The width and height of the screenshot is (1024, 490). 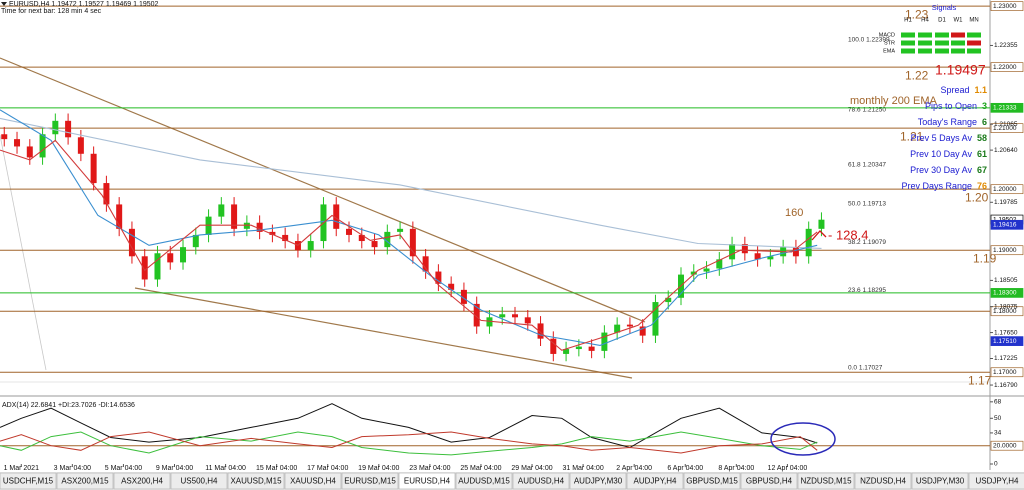 I want to click on tab-label: GBPUSD,M15, so click(x=712, y=481).